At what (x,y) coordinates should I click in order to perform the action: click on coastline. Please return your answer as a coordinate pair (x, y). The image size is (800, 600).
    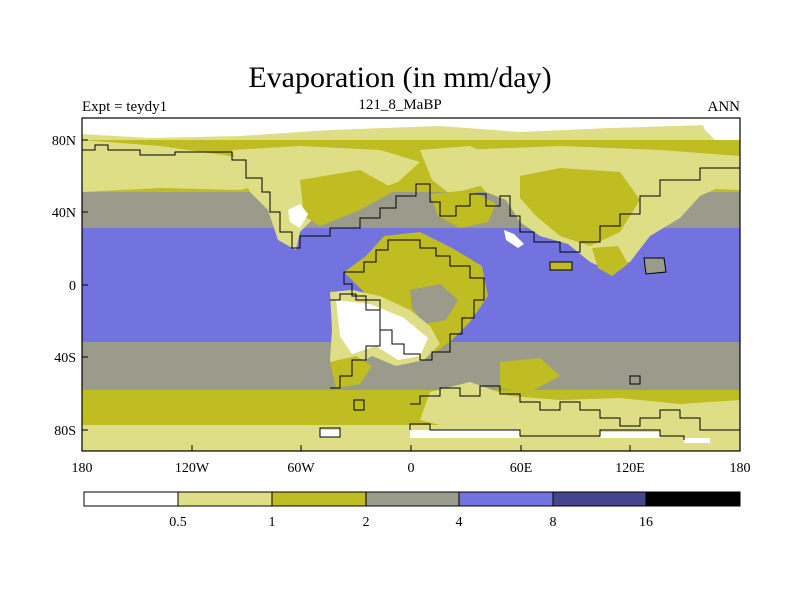
    Looking at the image, I should click on (411, 198).